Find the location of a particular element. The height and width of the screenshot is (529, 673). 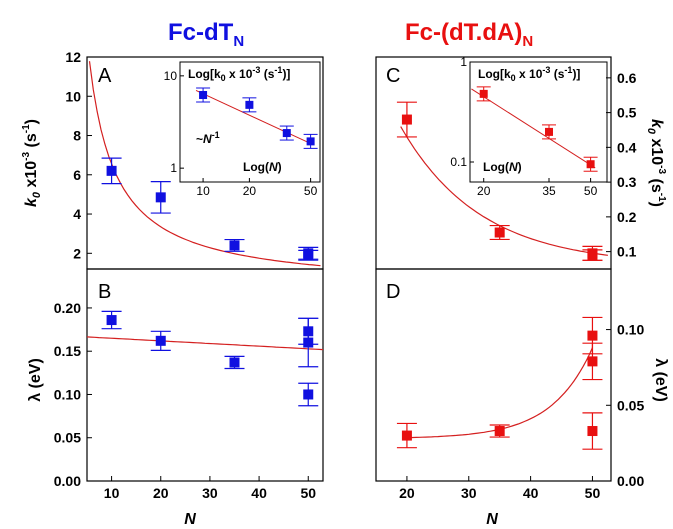

inset-a-xtick-label: 10 is located at coordinates (203, 191).